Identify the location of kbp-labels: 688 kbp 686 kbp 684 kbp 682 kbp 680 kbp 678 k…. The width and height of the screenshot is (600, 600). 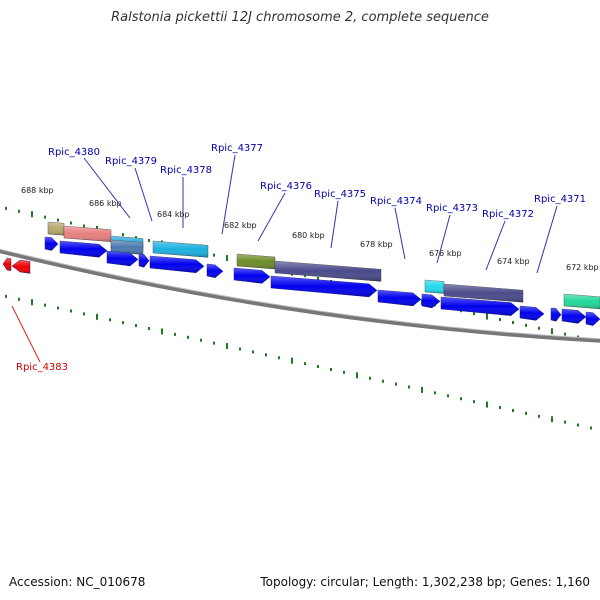
(310, 229).